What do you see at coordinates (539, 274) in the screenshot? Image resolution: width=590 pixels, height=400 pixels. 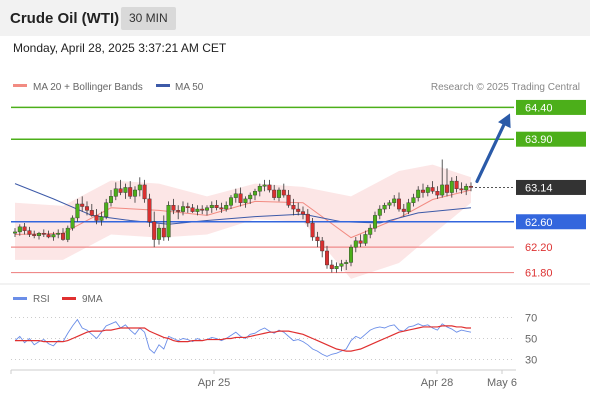 I see `level-label-61-80: 61.80` at bounding box center [539, 274].